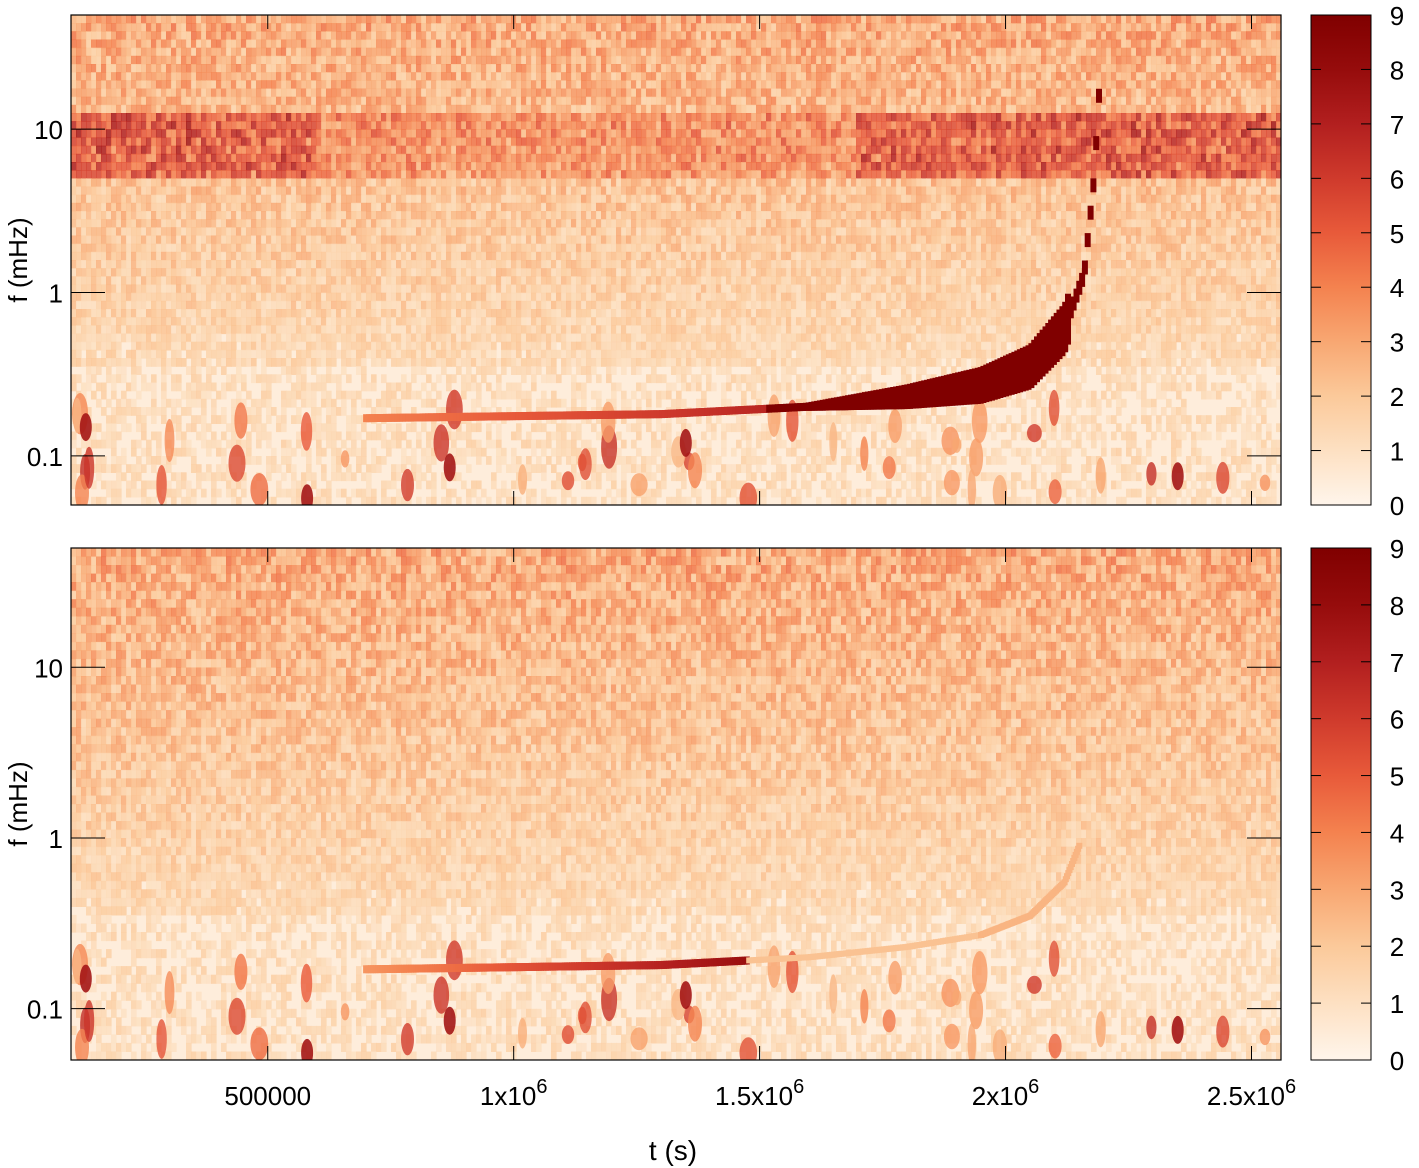 This screenshot has width=1419, height=1168. I want to click on x-tick-label: 1x10⁶, so click(514, 1093).